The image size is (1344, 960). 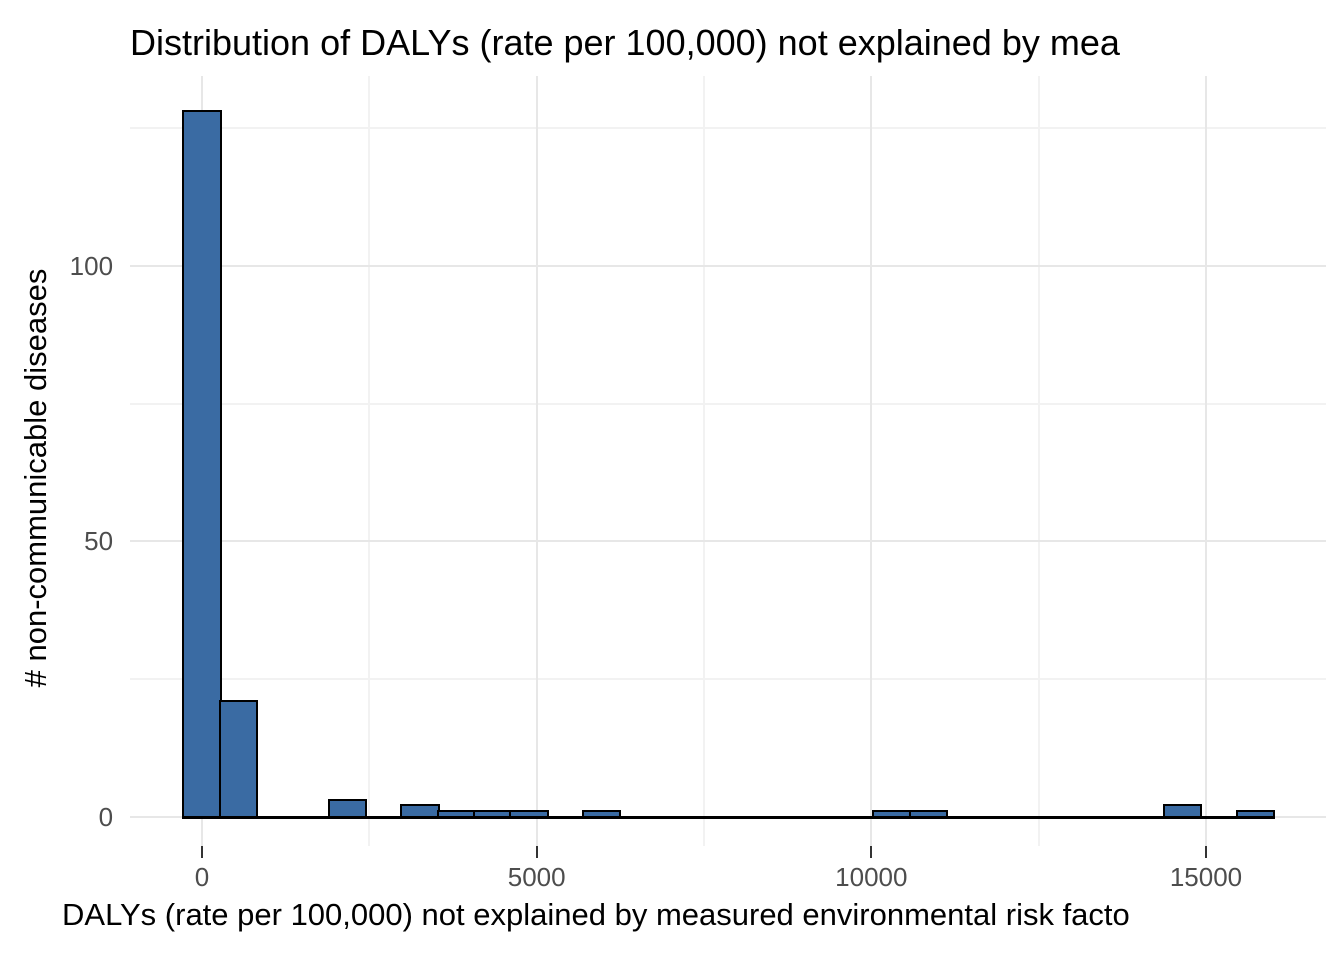 What do you see at coordinates (91, 265) in the screenshot?
I see `y-tick-label: 100` at bounding box center [91, 265].